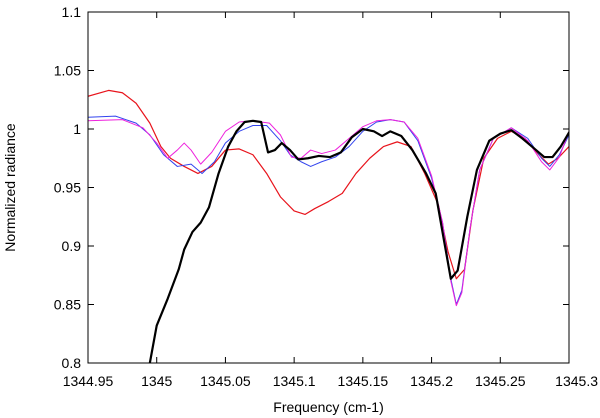  Describe the element at coordinates (88, 381) in the screenshot. I see `x-tick-label: 1344.95` at that location.